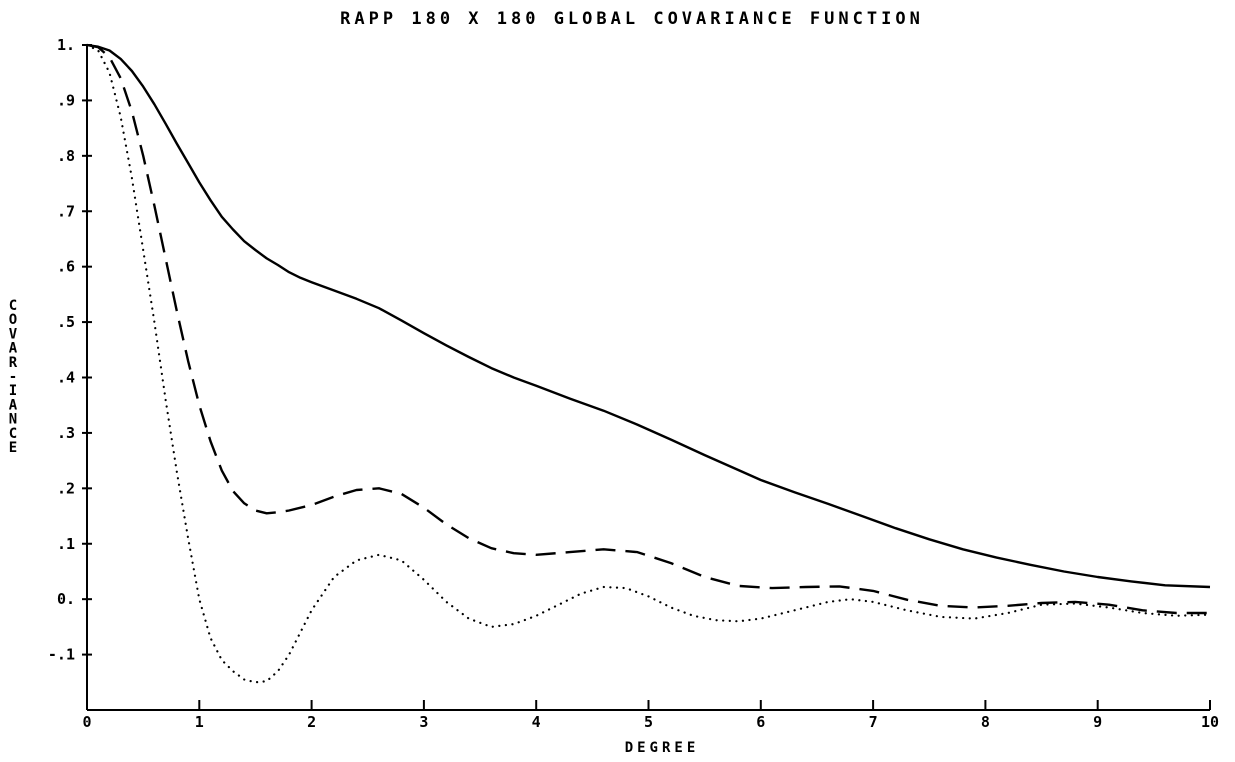  I want to click on x-tick-label: 2, so click(311, 722).